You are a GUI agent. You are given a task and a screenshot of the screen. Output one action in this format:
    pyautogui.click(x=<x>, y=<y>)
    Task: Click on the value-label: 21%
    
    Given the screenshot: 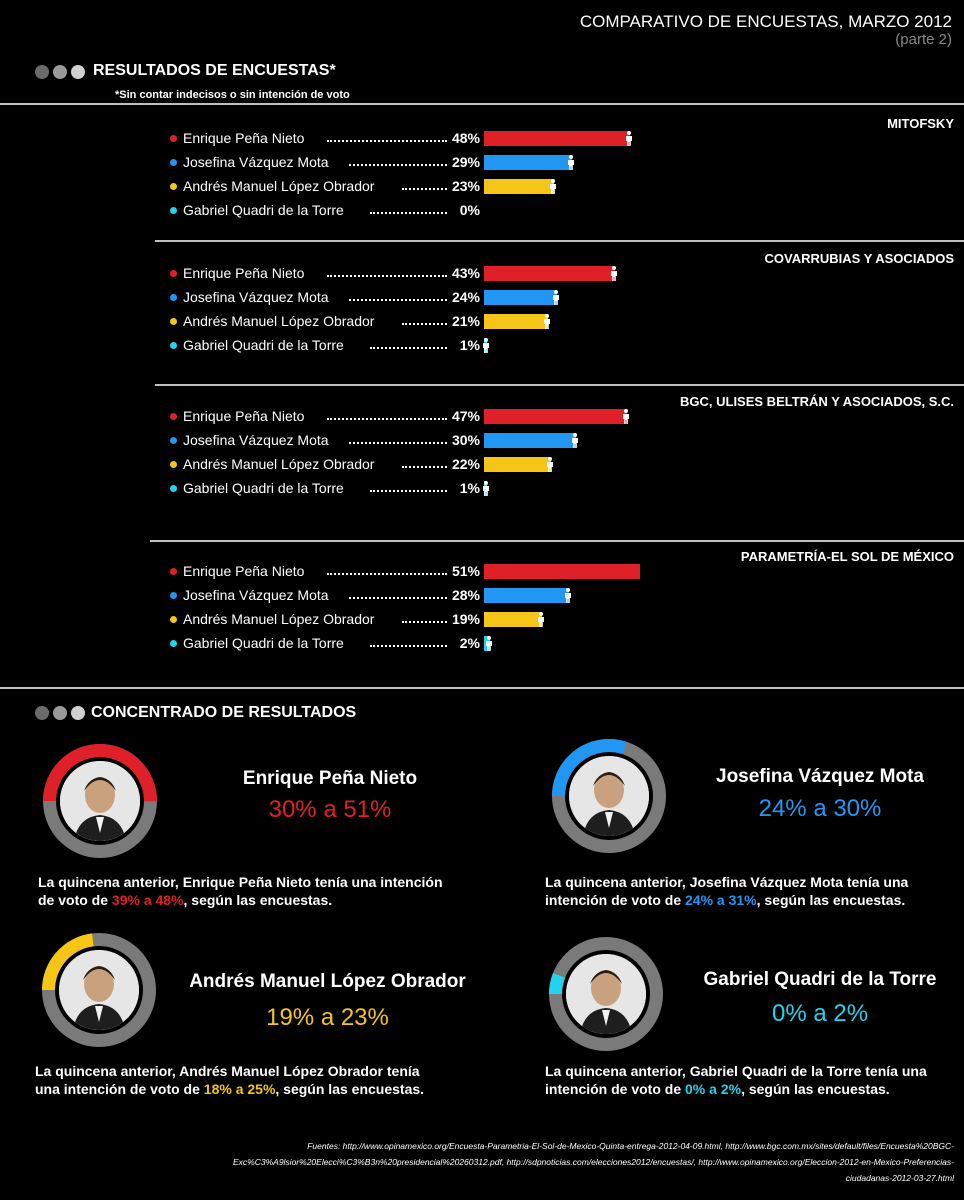 What is the action you would take?
    pyautogui.click(x=465, y=321)
    